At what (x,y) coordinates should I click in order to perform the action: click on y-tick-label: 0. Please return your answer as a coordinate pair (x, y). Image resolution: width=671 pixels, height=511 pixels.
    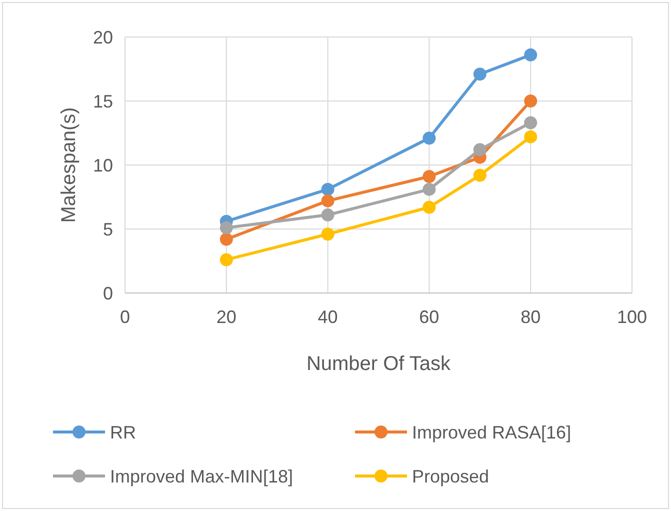
    Looking at the image, I should click on (107, 293).